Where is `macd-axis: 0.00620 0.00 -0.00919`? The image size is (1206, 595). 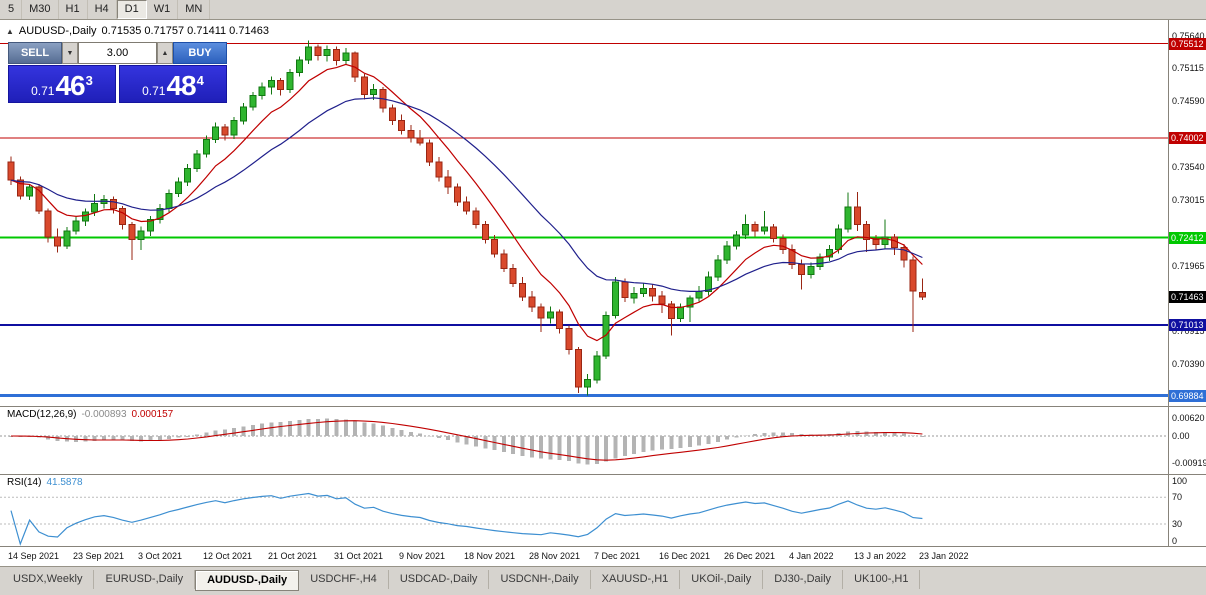 macd-axis: 0.00620 0.00 -0.00919 is located at coordinates (1187, 440).